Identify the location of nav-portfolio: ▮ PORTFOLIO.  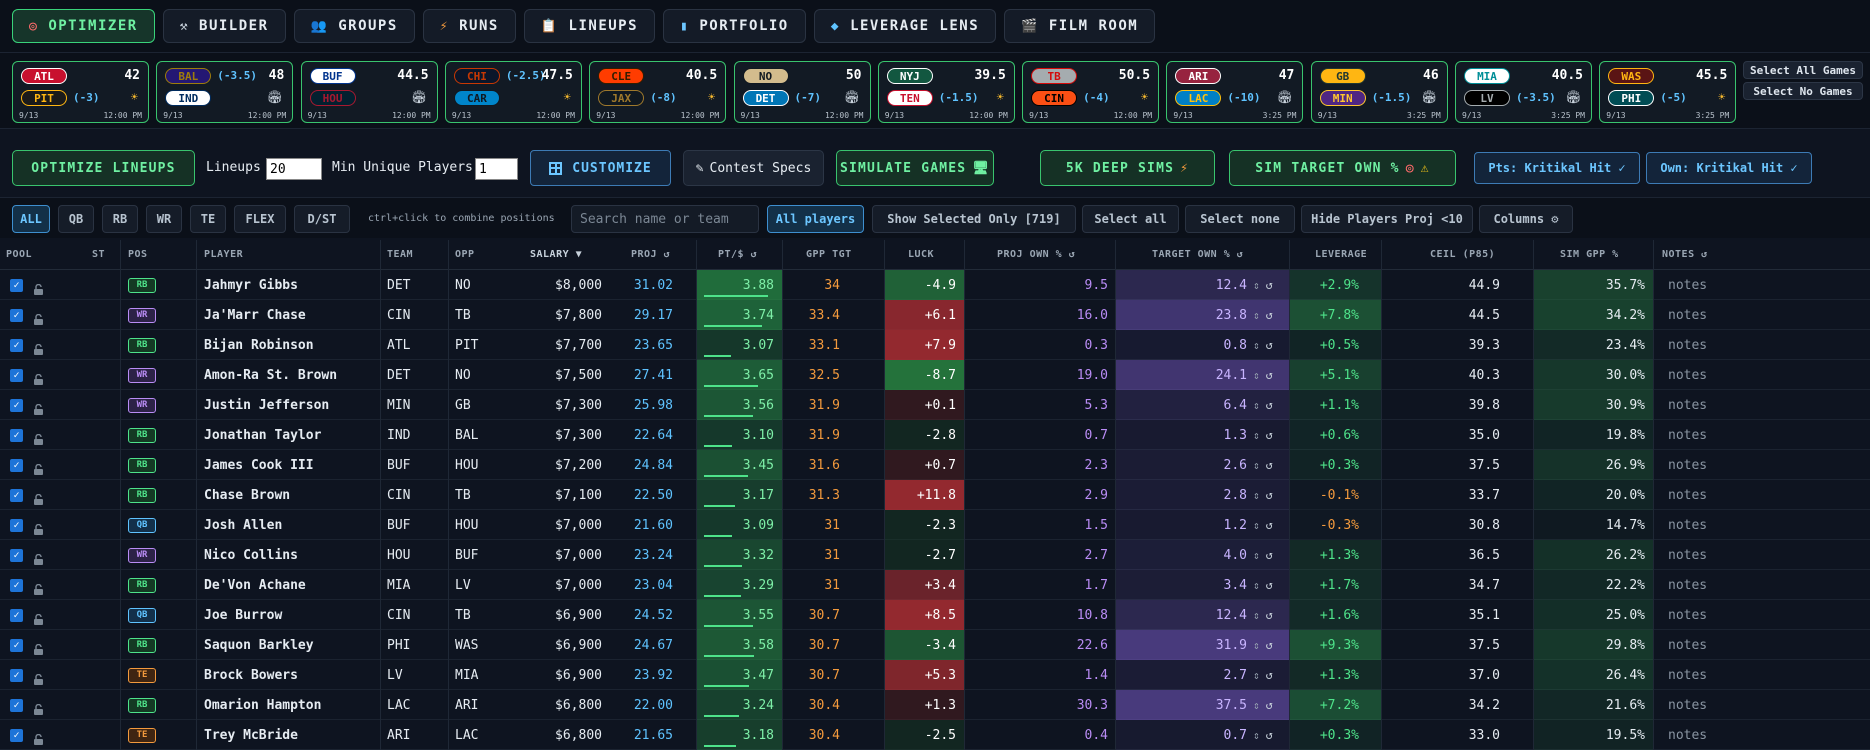
(734, 26).